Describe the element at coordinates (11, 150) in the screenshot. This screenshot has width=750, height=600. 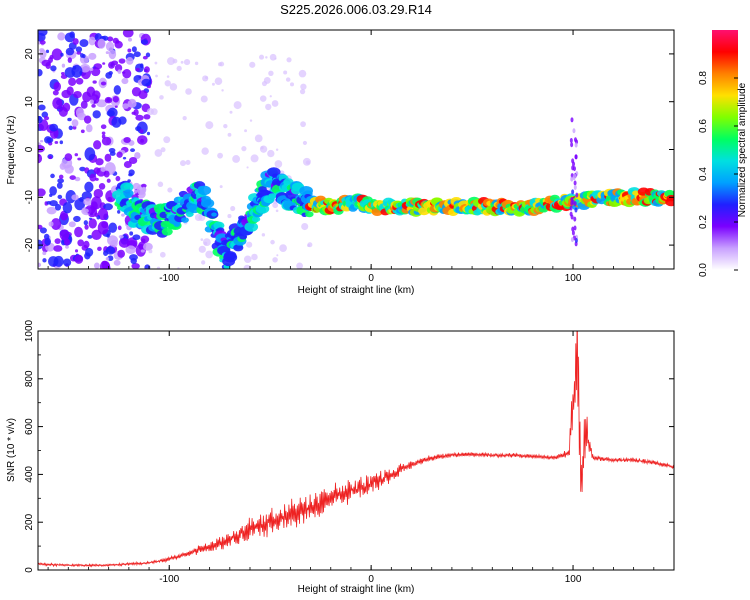
I see `spectrogram-y-axis-label: Frequency (Hz)` at that location.